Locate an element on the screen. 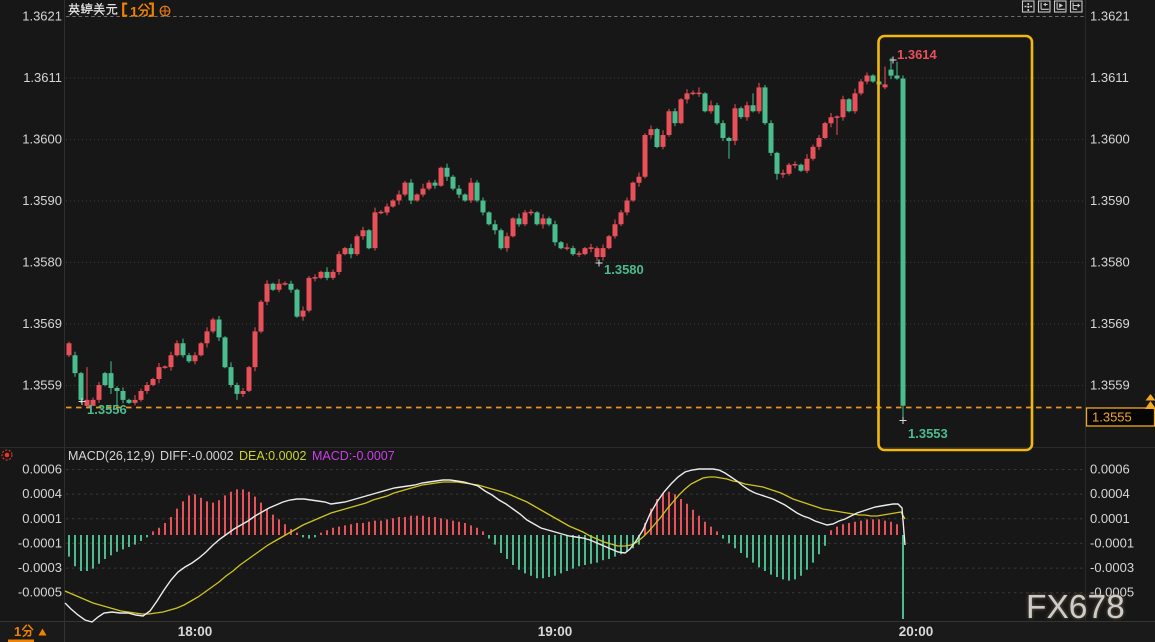 The width and height of the screenshot is (1155, 642). svg-text: 1.3614 is located at coordinates (917, 54).